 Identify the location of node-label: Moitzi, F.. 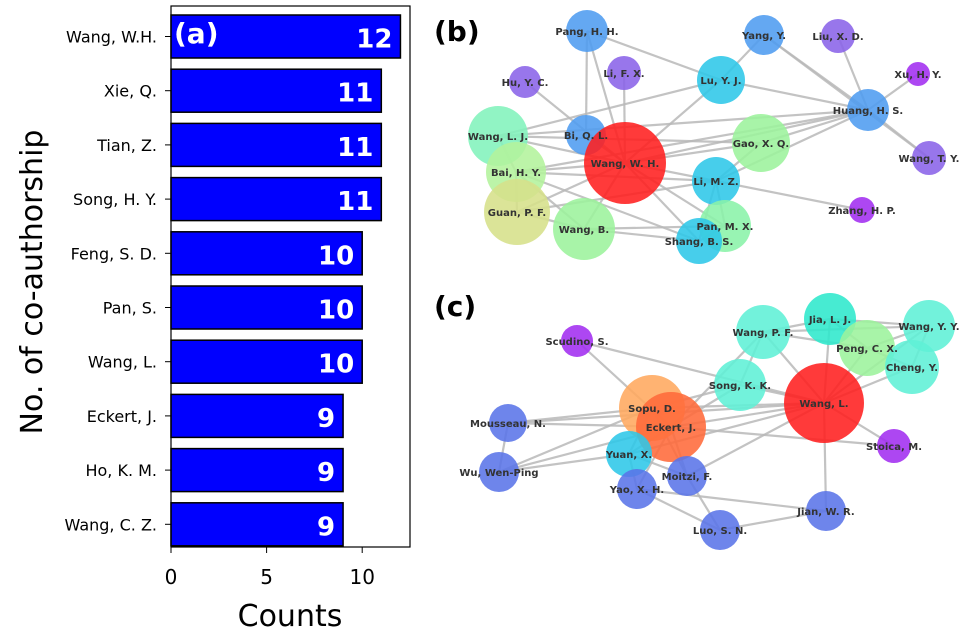
(687, 477).